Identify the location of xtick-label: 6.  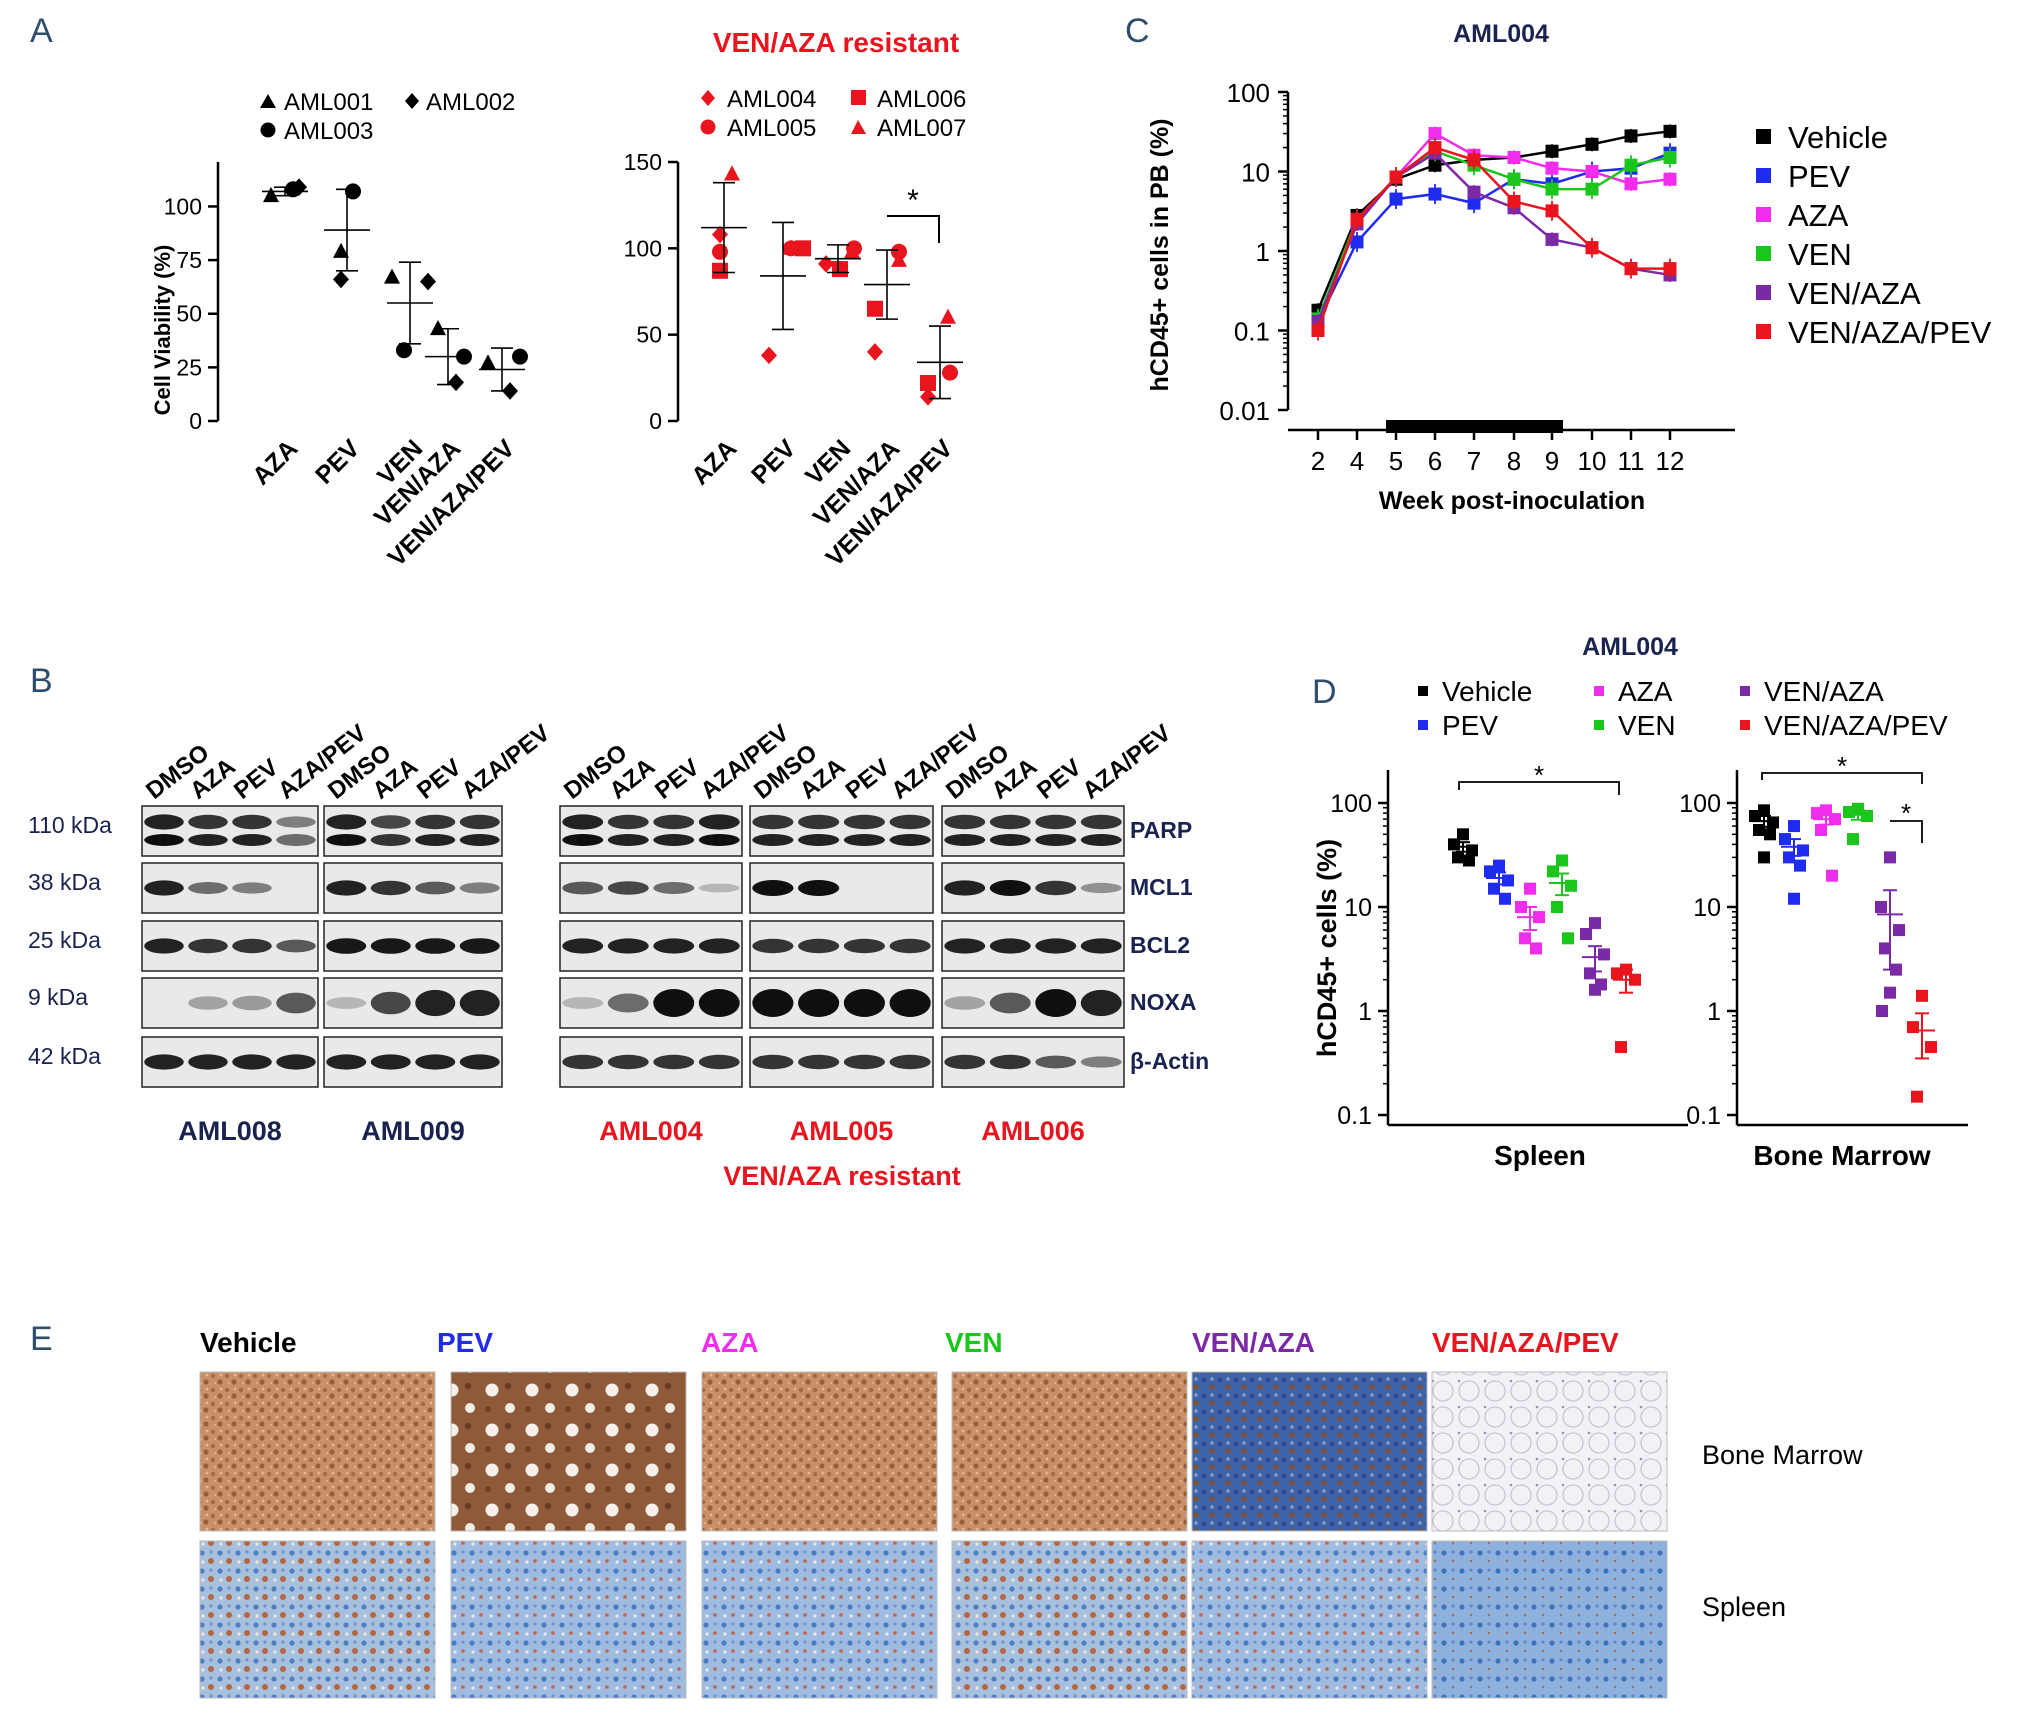
(1435, 461).